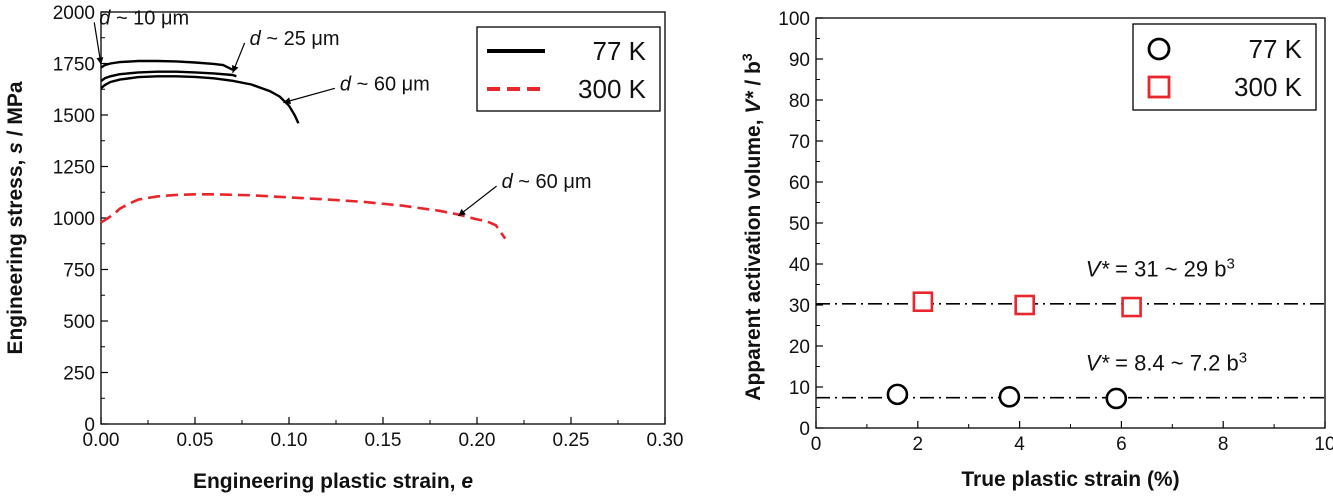  Describe the element at coordinates (79, 374) in the screenshot. I see `y-tick-label: 250` at that location.